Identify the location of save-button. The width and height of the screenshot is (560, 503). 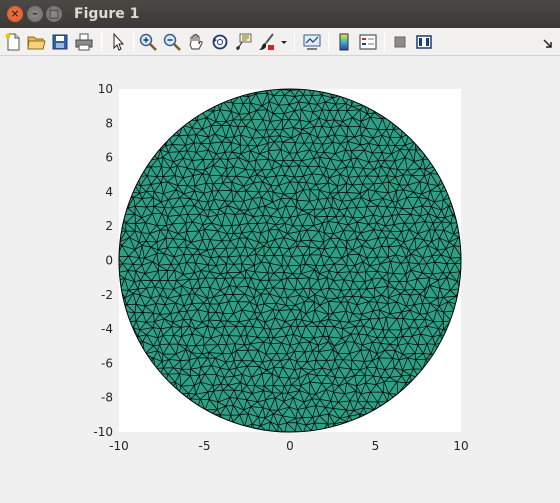
(60, 42).